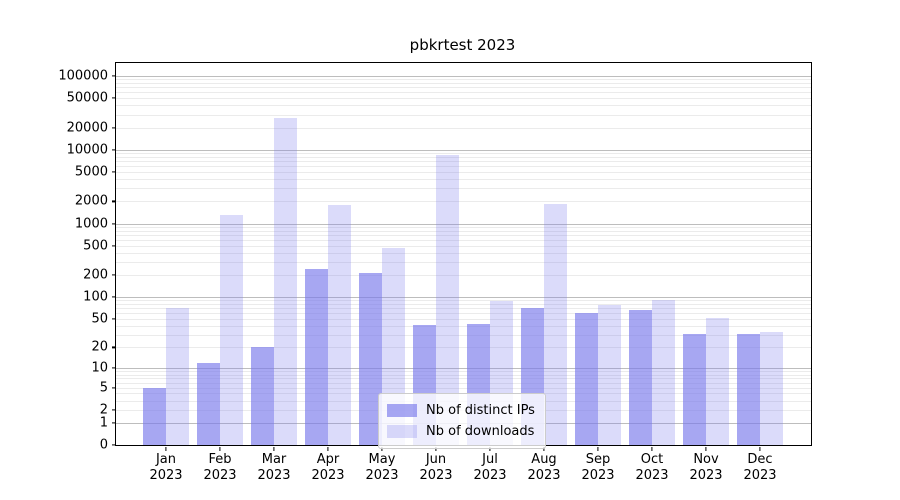 Image resolution: width=900 pixels, height=500 pixels. I want to click on bar-downloads-sep, so click(609, 374).